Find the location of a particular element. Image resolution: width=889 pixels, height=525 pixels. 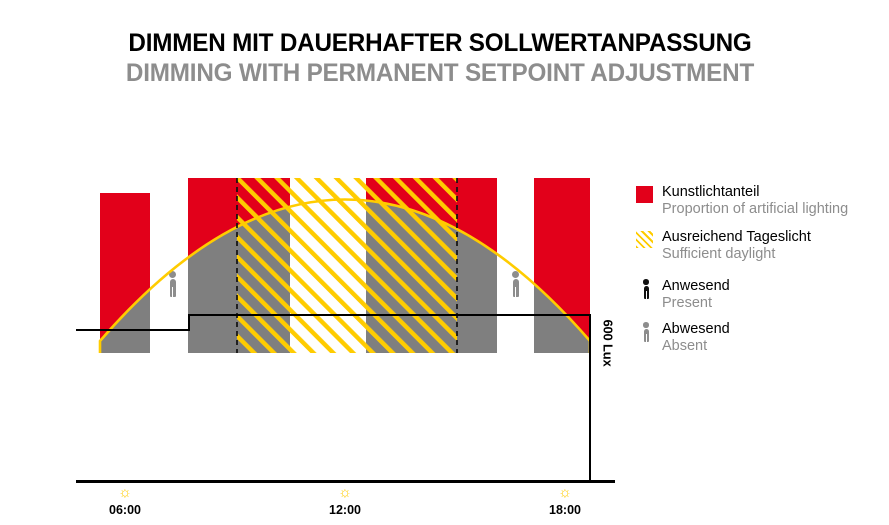

setpoint-line-low is located at coordinates (132, 330).